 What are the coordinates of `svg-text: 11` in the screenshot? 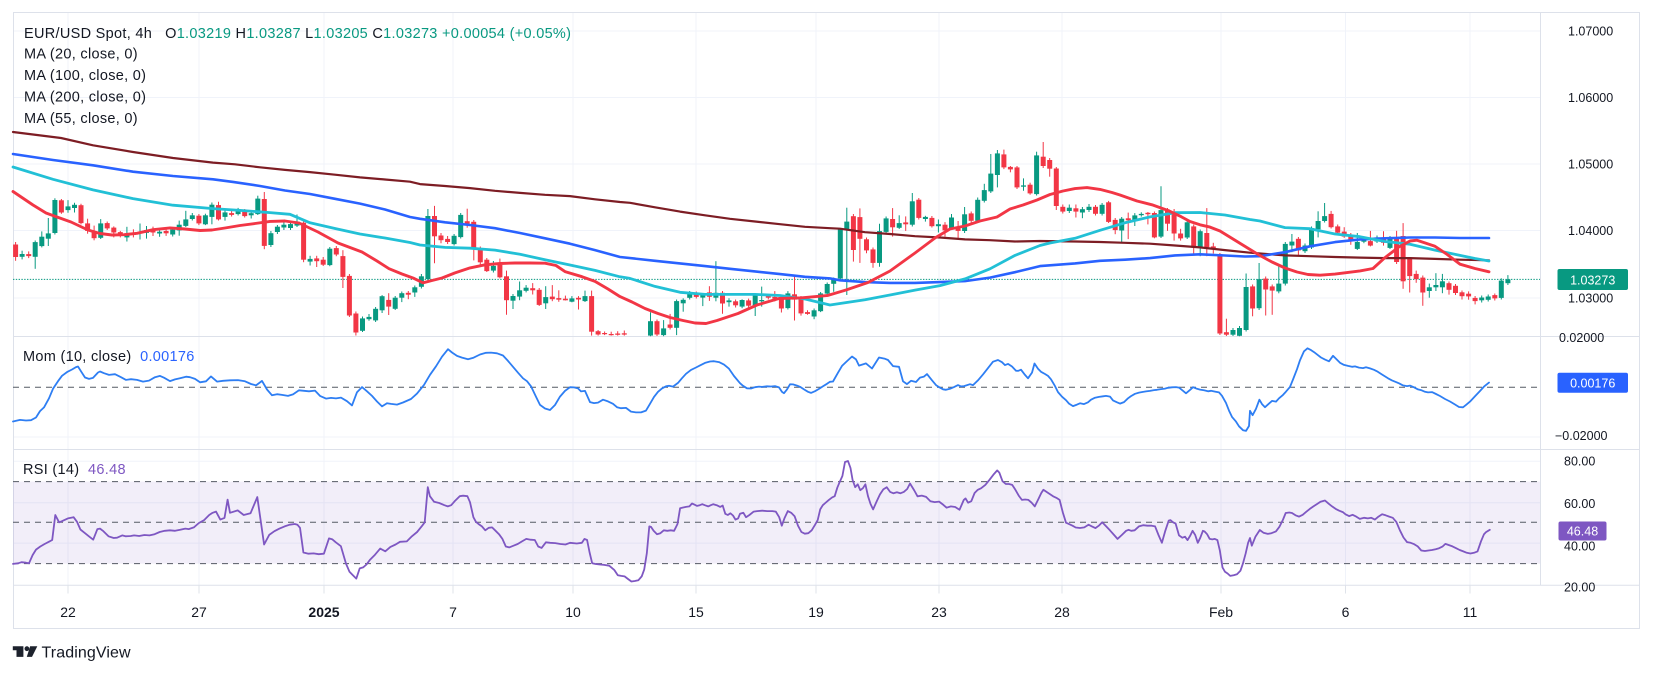 It's located at (1470, 612).